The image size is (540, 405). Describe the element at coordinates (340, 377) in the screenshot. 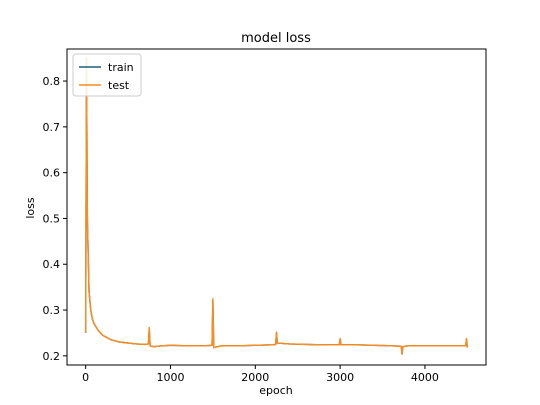

I see `x-tick-label: 3000` at that location.